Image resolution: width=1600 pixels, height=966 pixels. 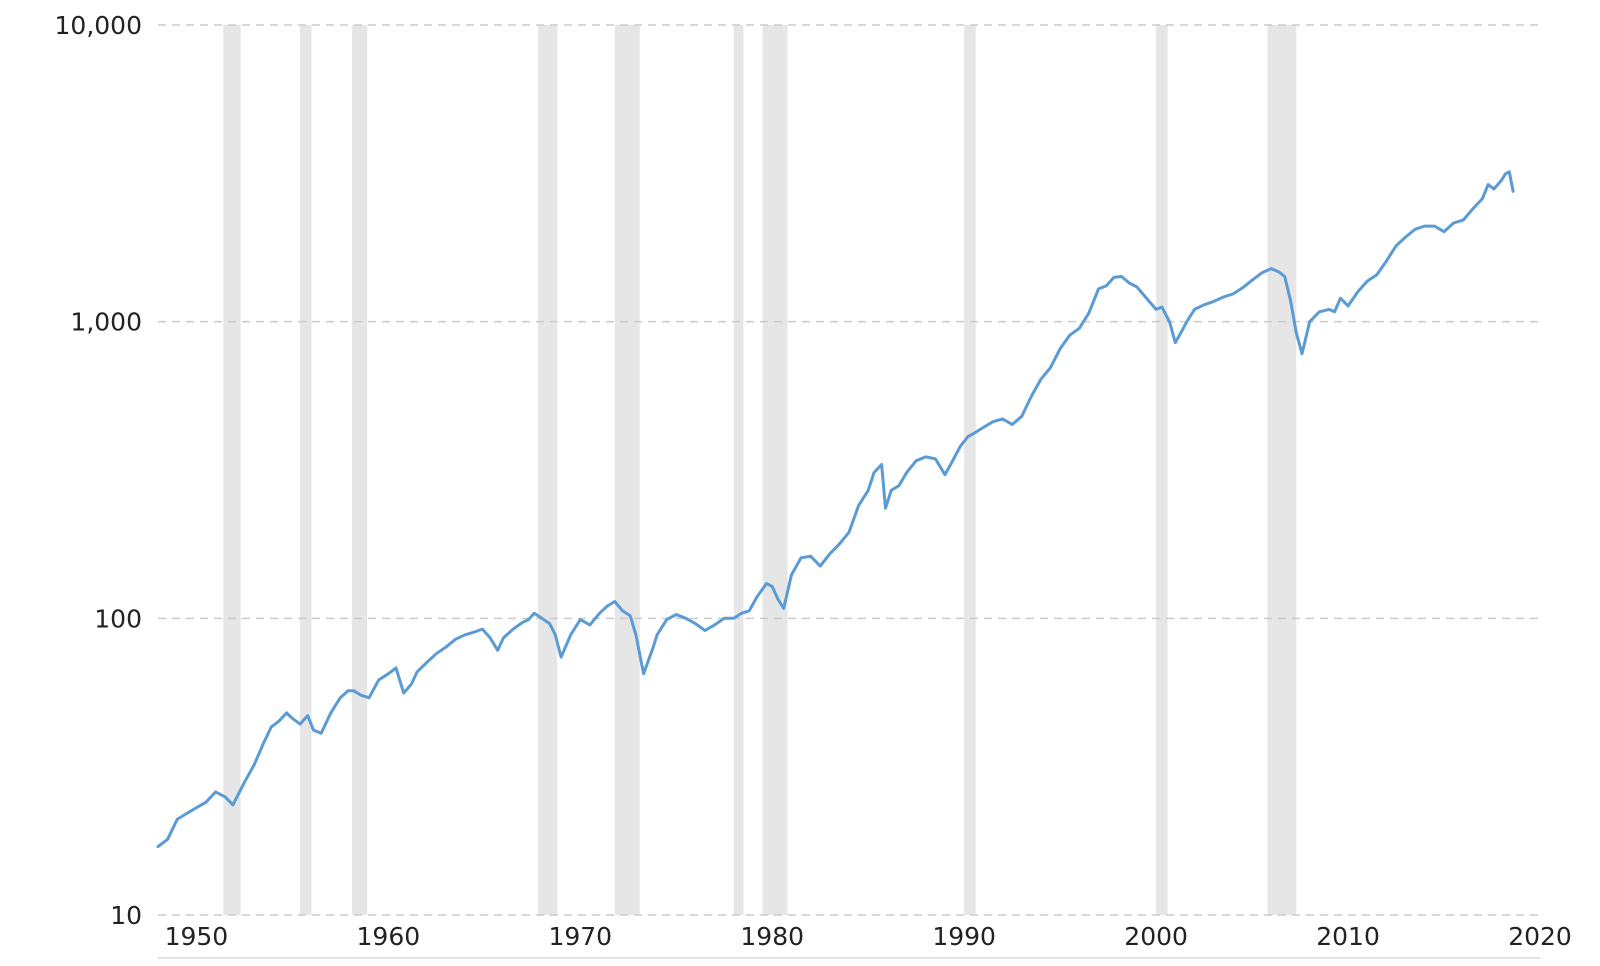 I want to click on x-tick-label: 1980, so click(x=772, y=936).